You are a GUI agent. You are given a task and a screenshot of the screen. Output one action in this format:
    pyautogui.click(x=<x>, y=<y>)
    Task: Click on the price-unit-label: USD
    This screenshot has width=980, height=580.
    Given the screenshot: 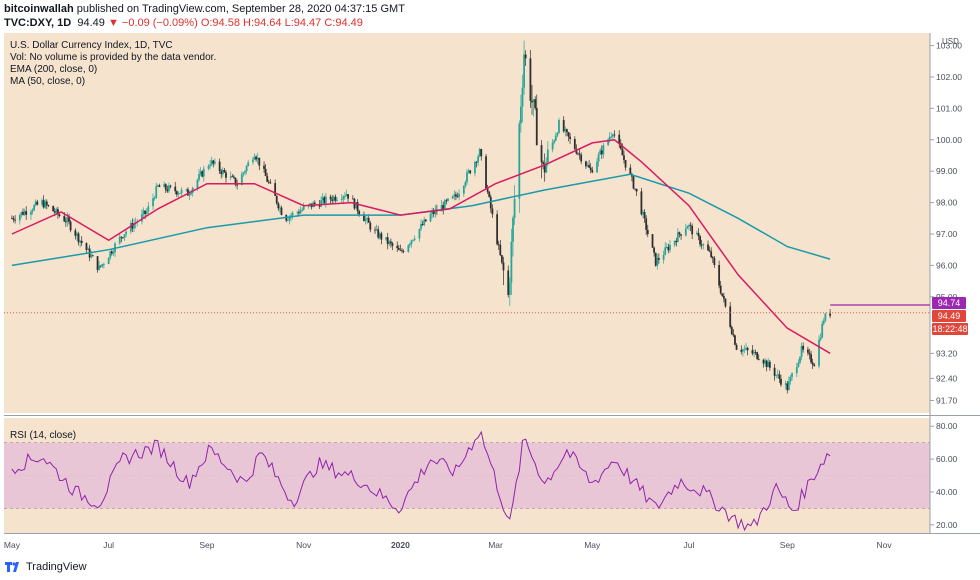 What is the action you would take?
    pyautogui.click(x=950, y=41)
    